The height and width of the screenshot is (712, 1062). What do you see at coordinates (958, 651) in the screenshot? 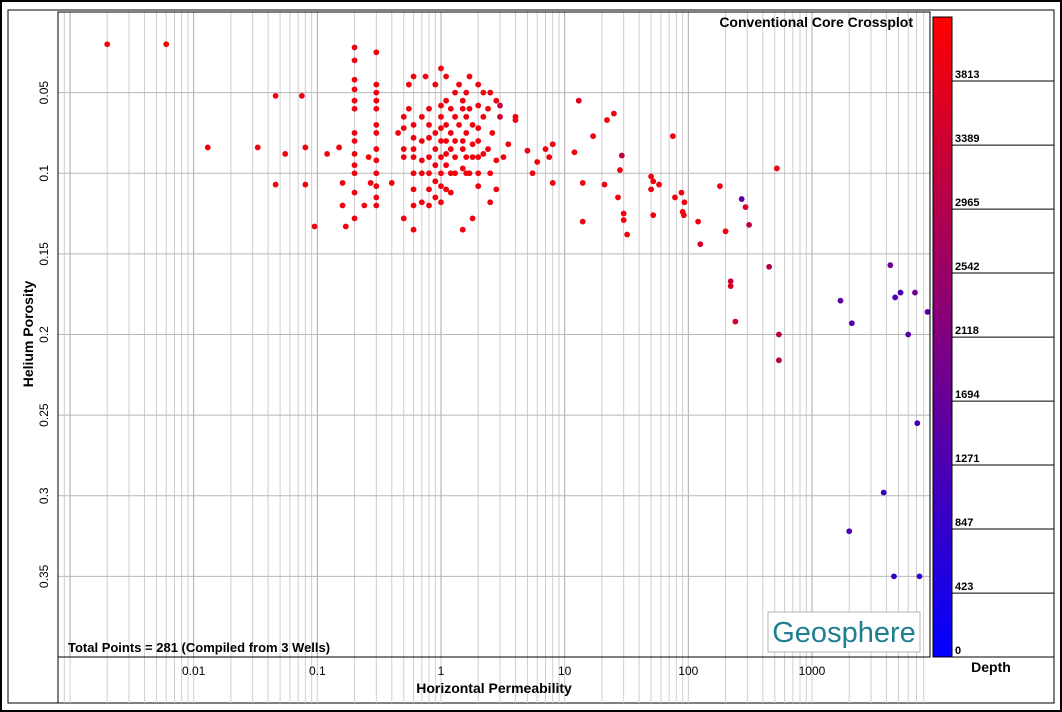
I see `colorbar-tick-label: 0` at bounding box center [958, 651].